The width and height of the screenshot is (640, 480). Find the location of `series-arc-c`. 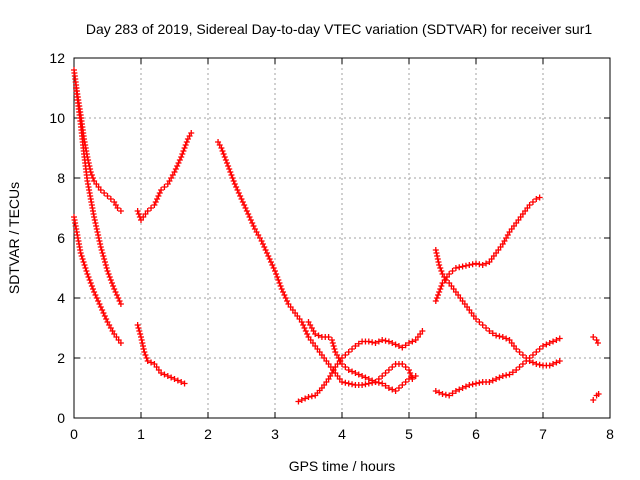

series-arc-c is located at coordinates (97, 280).